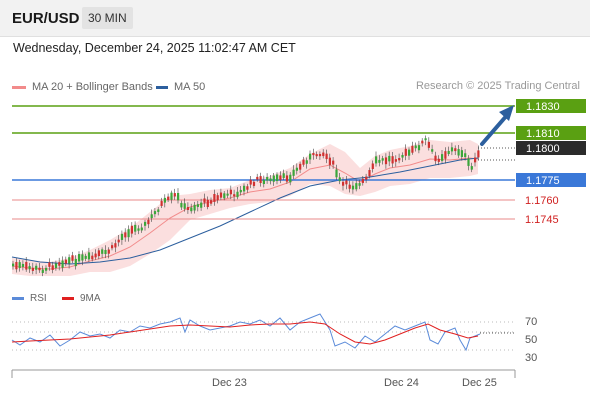  What do you see at coordinates (18, 298) in the screenshot?
I see `rsi-swatch-icon` at bounding box center [18, 298].